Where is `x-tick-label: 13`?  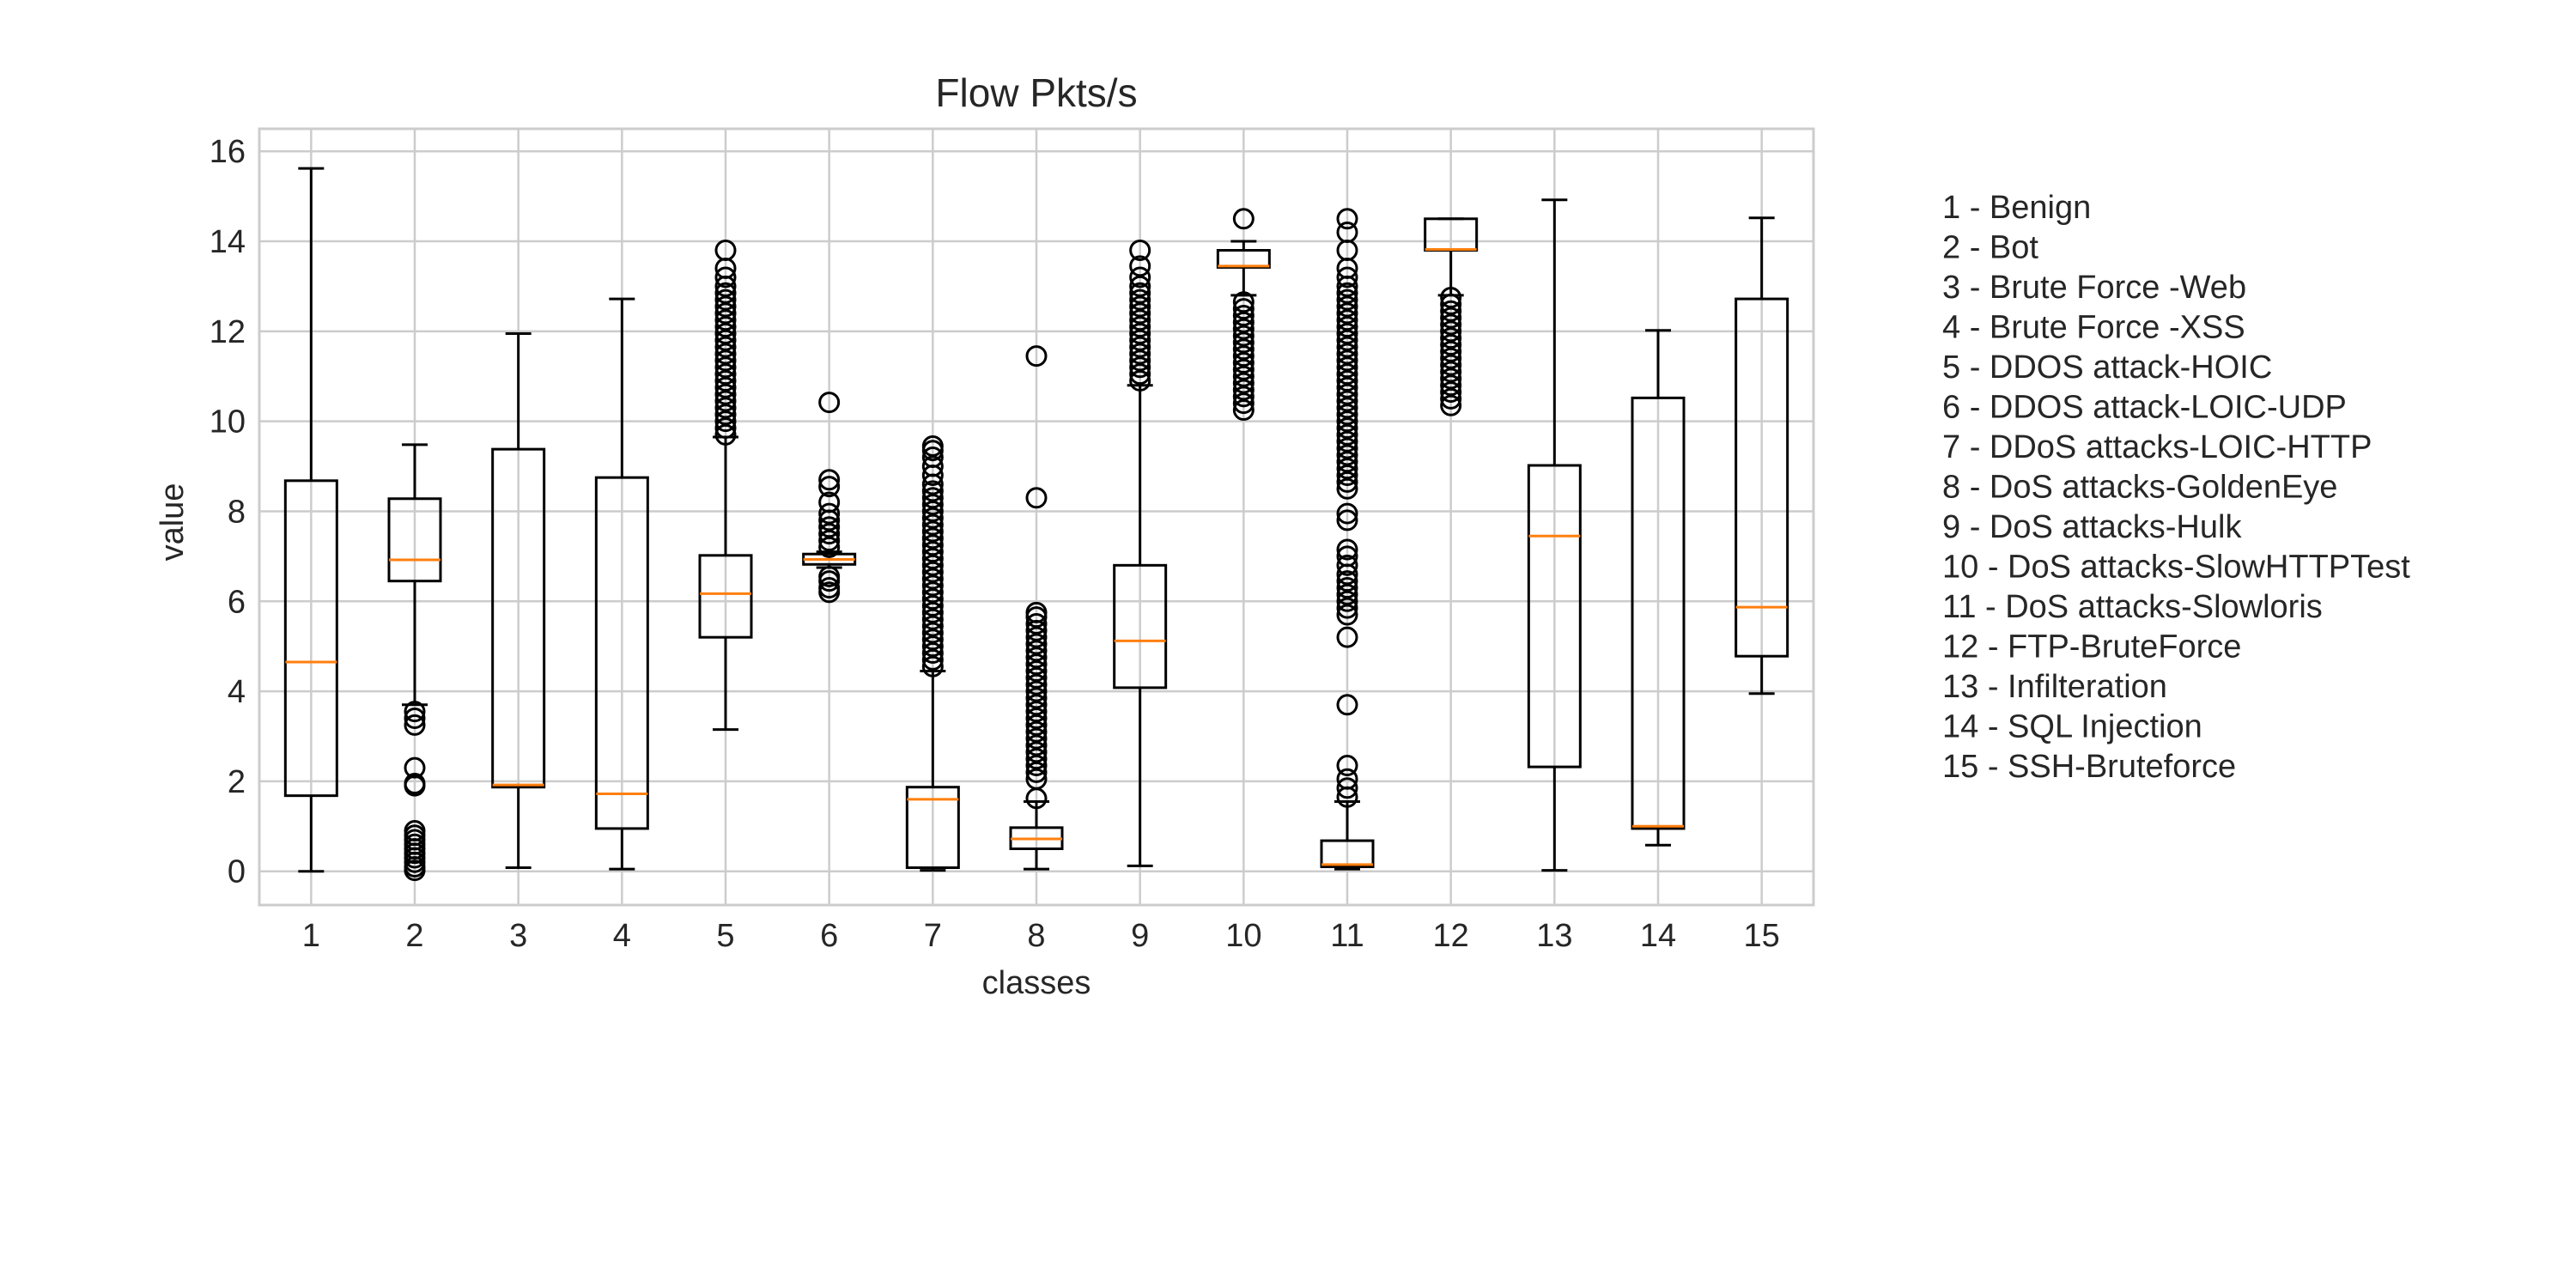
x-tick-label: 13 is located at coordinates (1554, 936).